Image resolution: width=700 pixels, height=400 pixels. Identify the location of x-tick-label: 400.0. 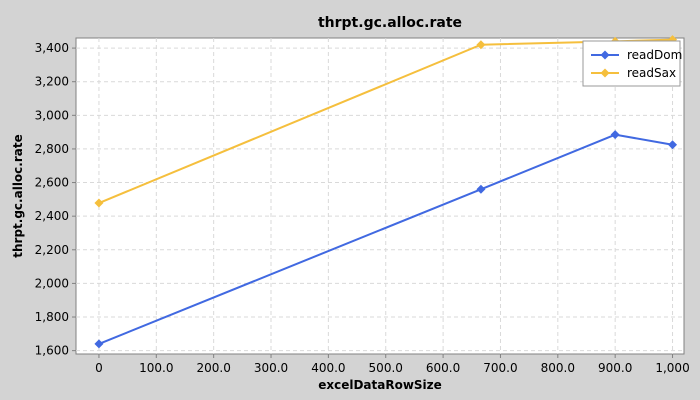
(328, 368).